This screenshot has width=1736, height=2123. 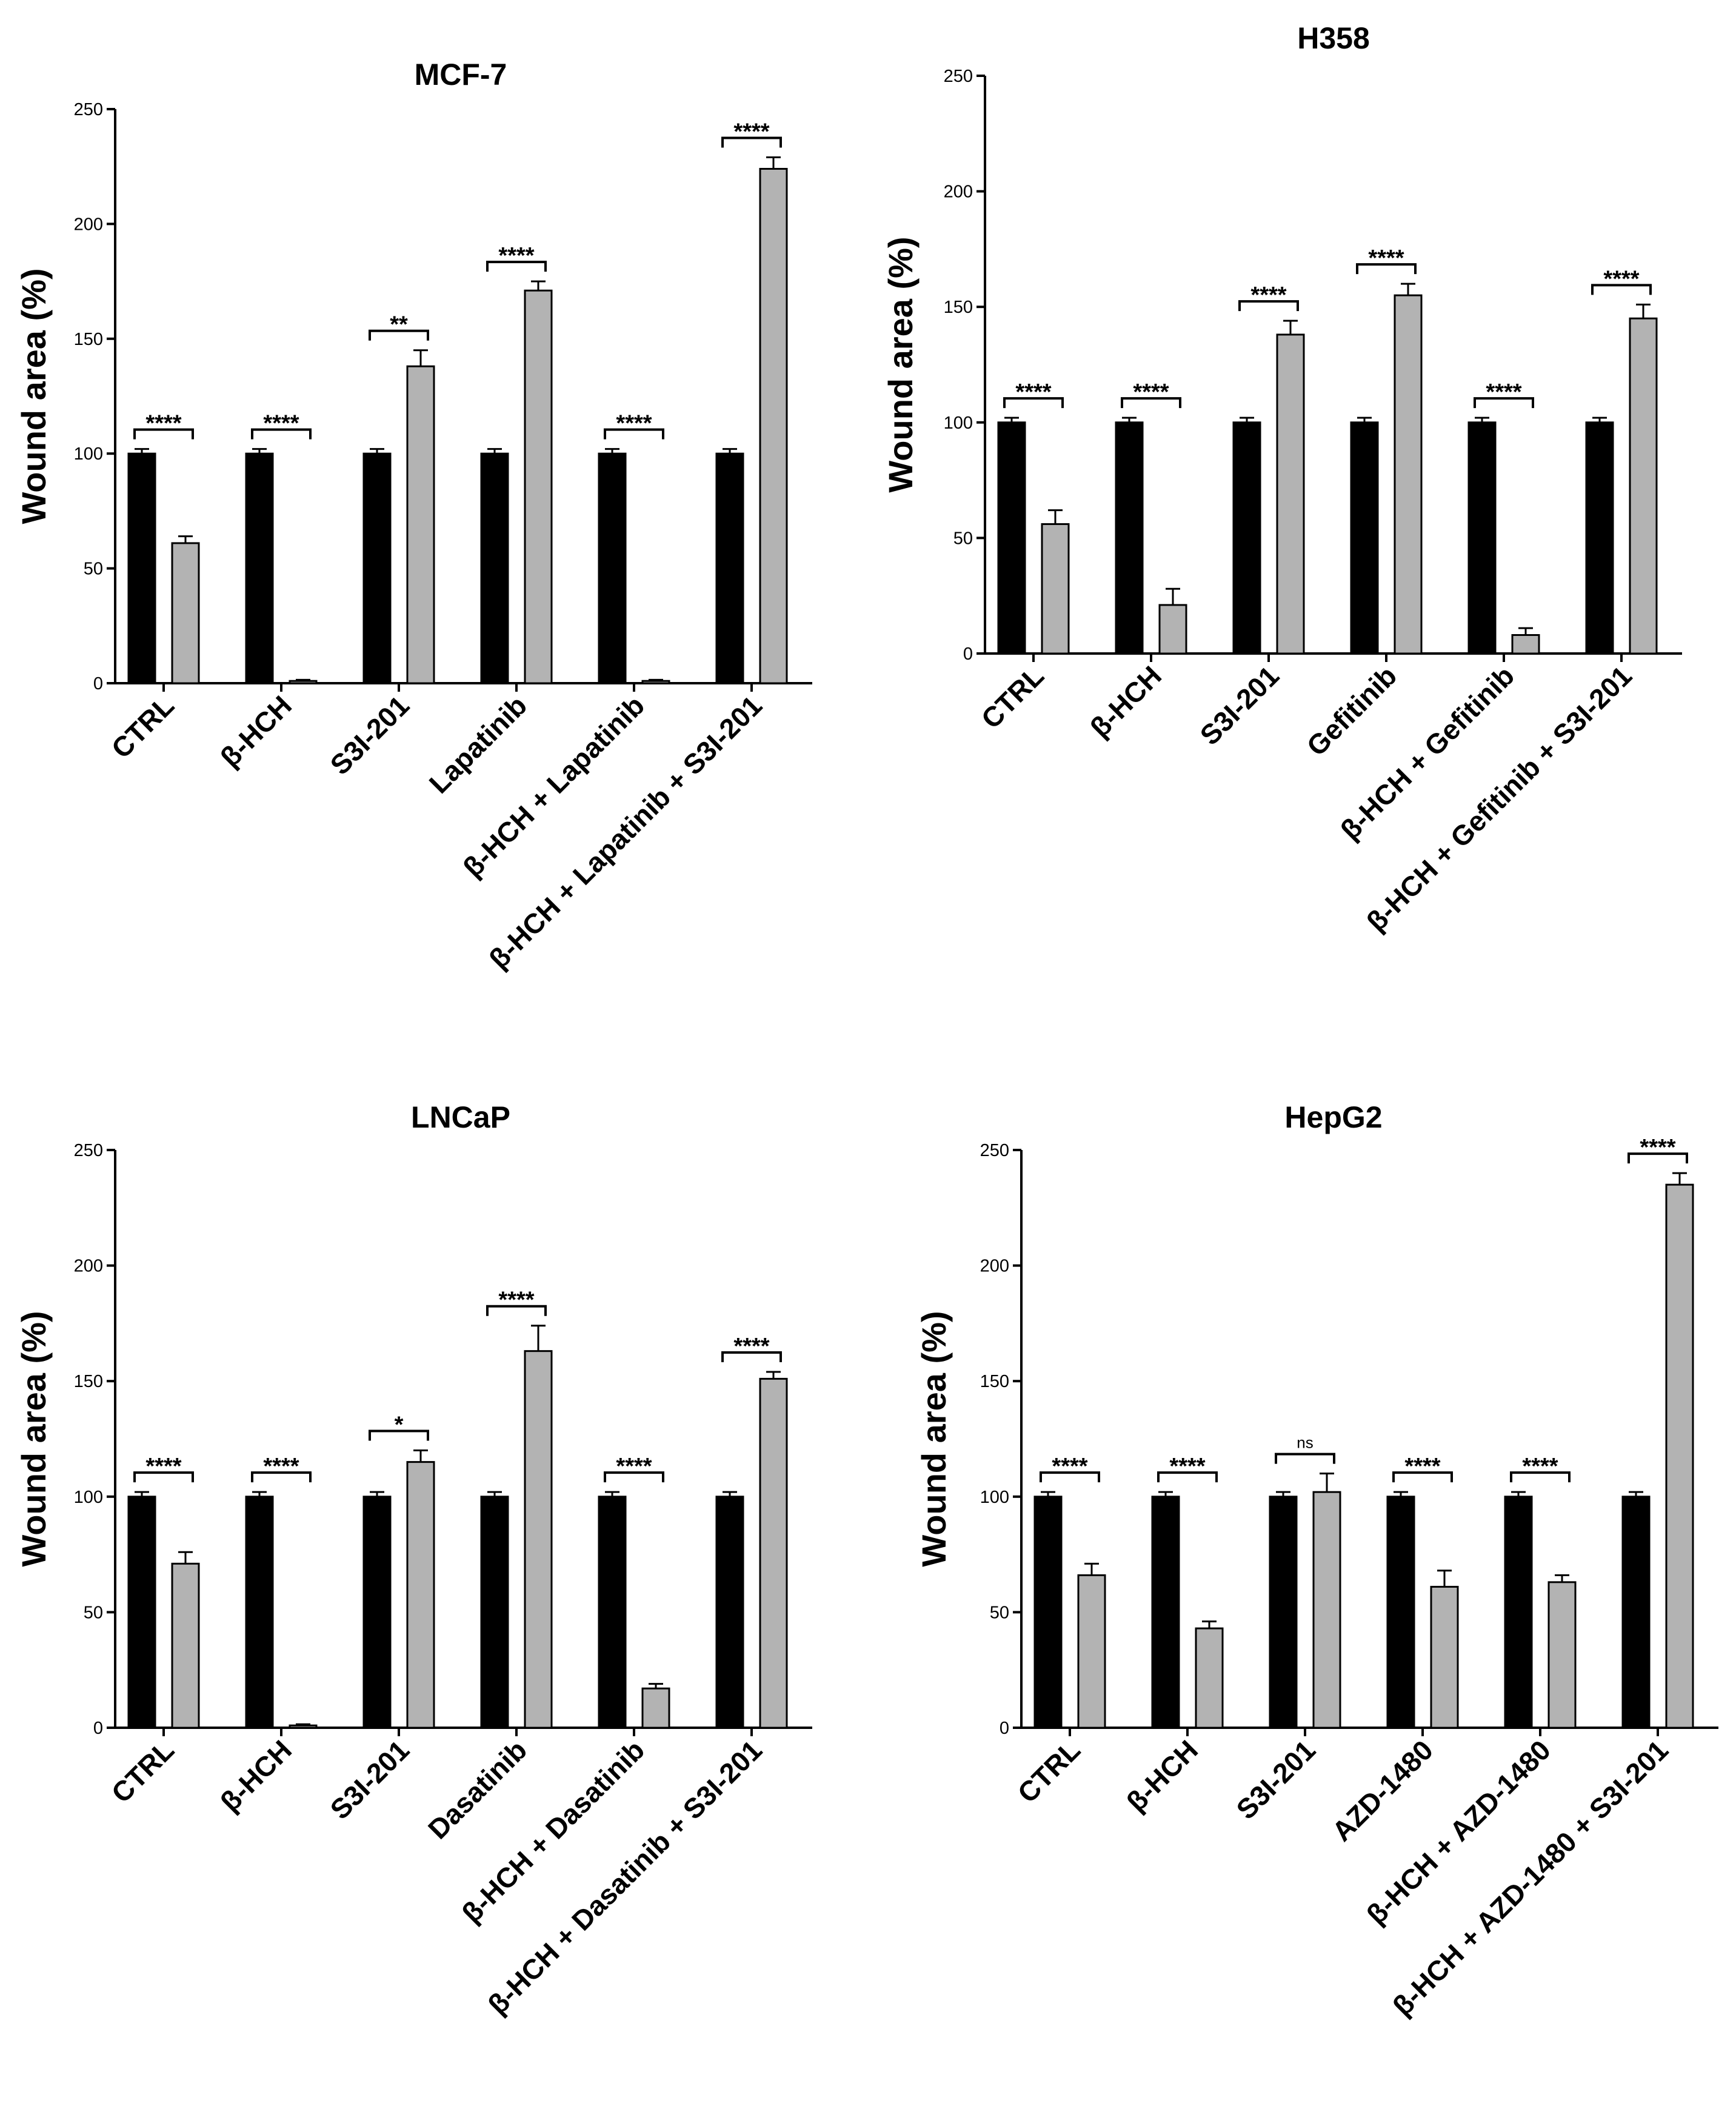 I want to click on x-tick-label: Dasatinib, so click(x=478, y=1789).